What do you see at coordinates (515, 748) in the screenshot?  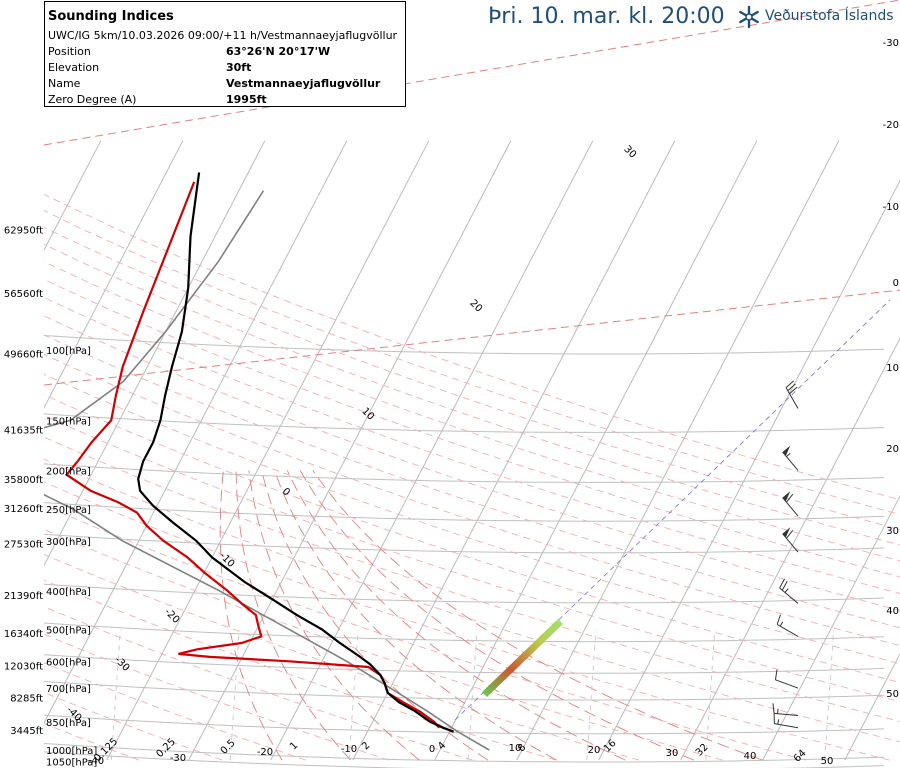 I see `bottom-temp-label: 10` at bounding box center [515, 748].